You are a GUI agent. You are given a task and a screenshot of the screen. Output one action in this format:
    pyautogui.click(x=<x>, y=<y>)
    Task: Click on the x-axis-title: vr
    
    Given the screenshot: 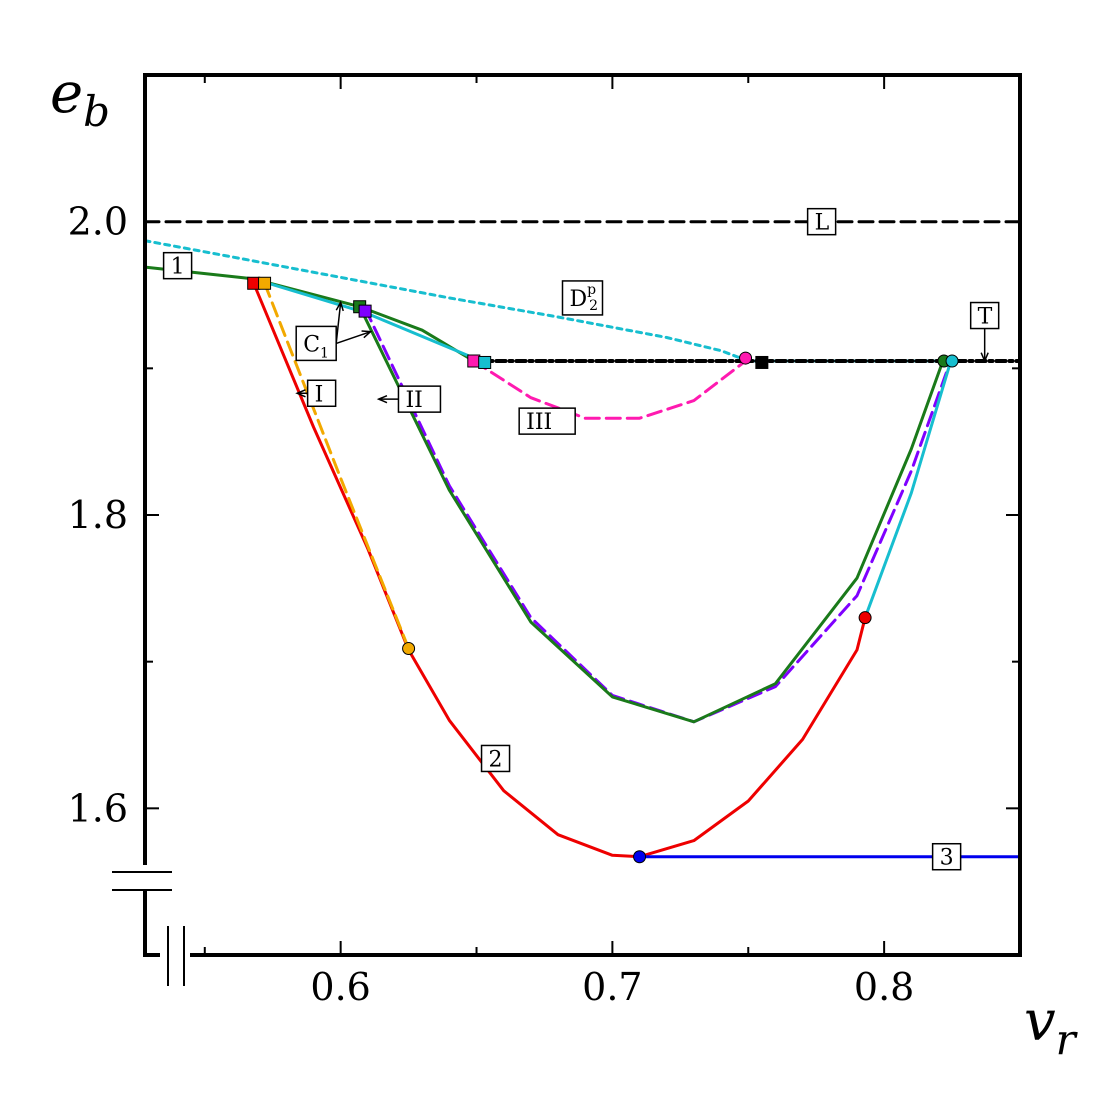 What is the action you would take?
    pyautogui.click(x=1051, y=1026)
    